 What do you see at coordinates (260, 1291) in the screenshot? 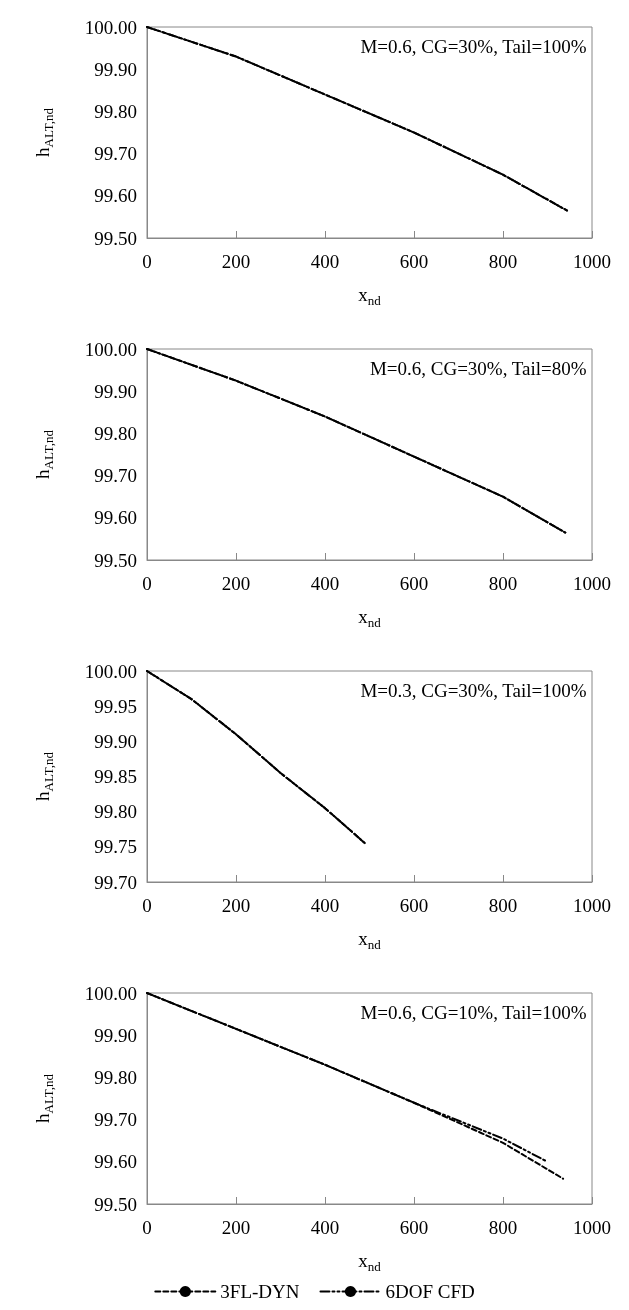
I see `legend-label: 3FL-DYN` at bounding box center [260, 1291].